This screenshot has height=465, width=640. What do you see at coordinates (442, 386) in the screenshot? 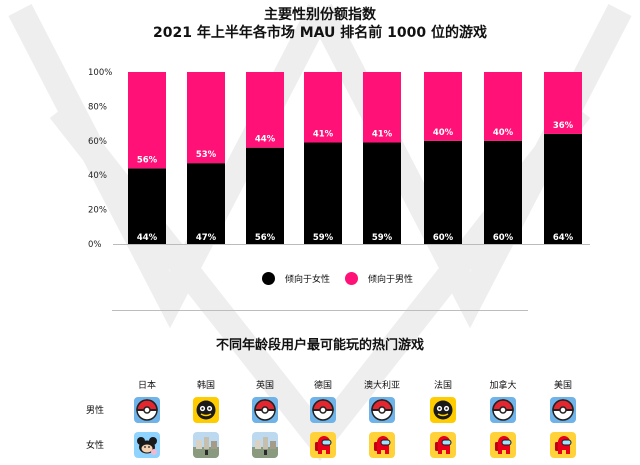
I see `country-label: 法国` at bounding box center [442, 386].